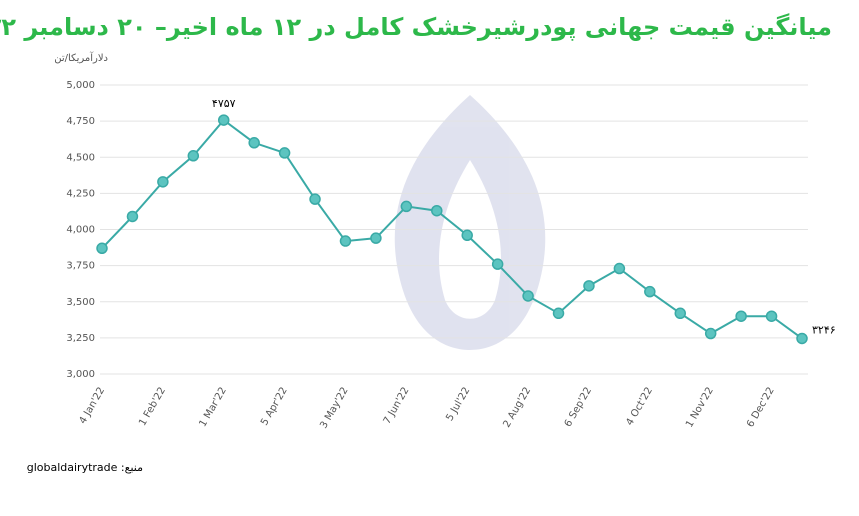  I want to click on x-tick-label: 3 May'22, so click(334, 408).